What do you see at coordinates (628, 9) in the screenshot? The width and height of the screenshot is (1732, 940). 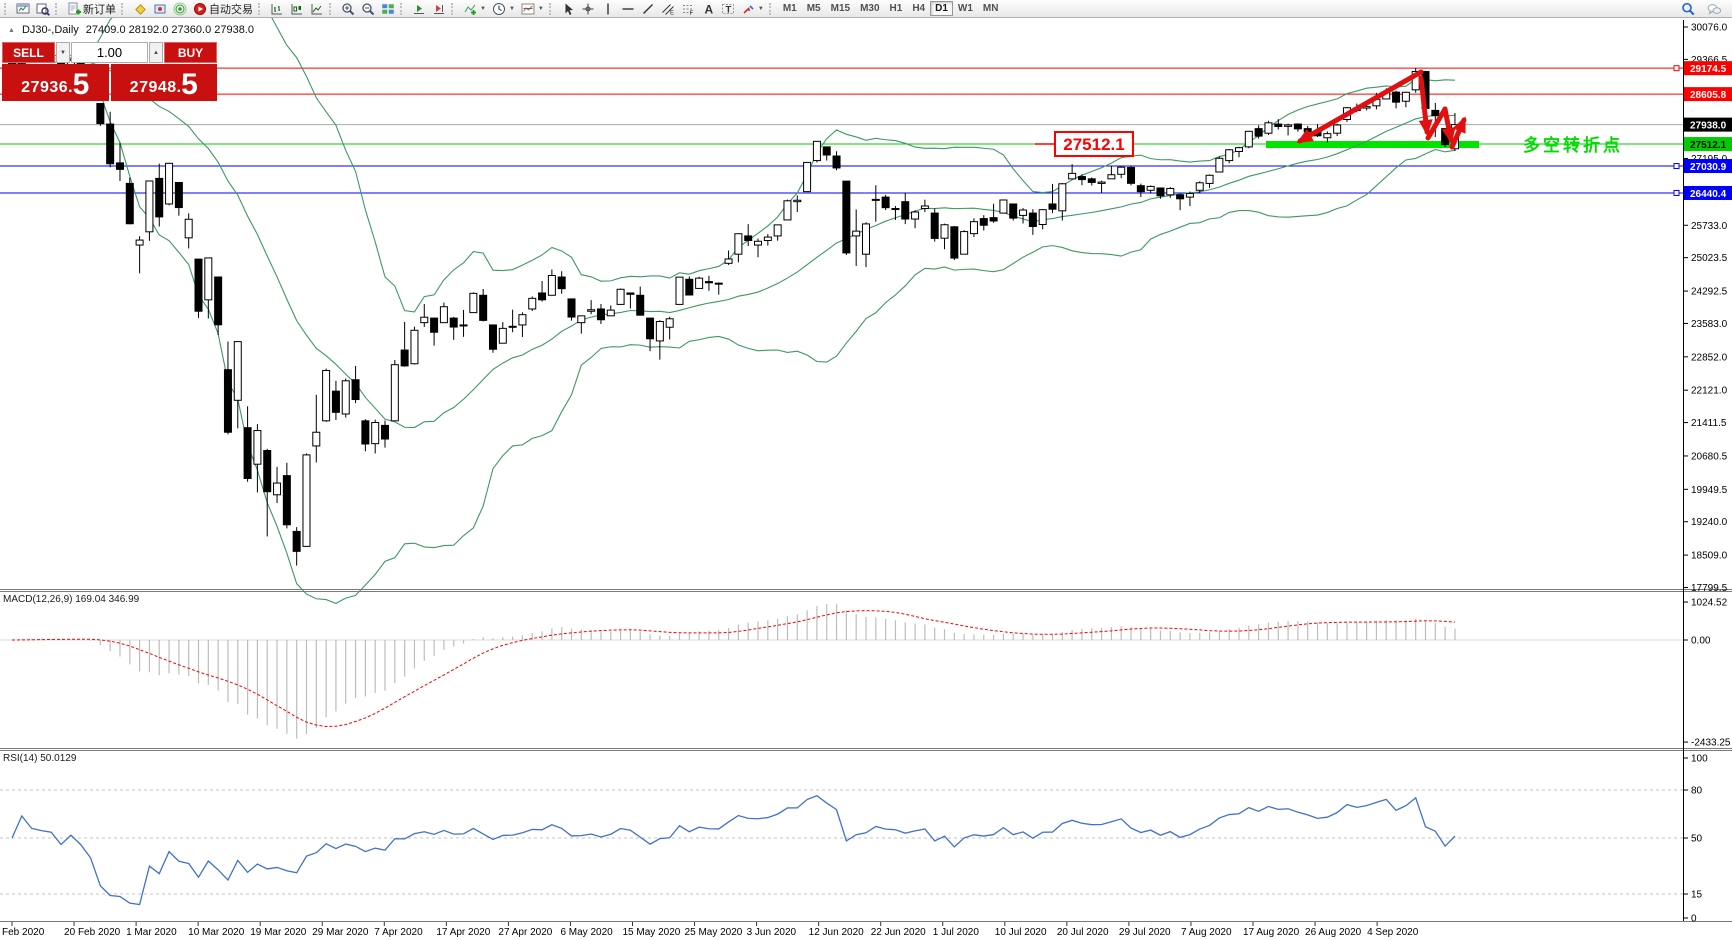 I see `horizontal-line-button` at bounding box center [628, 9].